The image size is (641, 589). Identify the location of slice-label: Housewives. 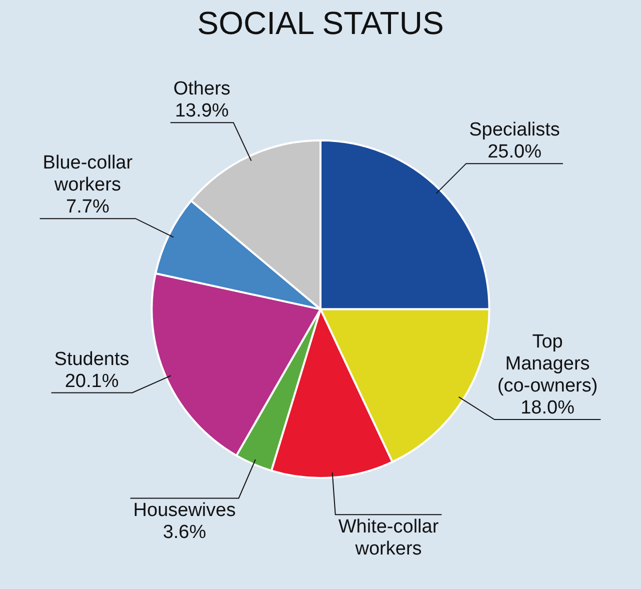
(184, 511).